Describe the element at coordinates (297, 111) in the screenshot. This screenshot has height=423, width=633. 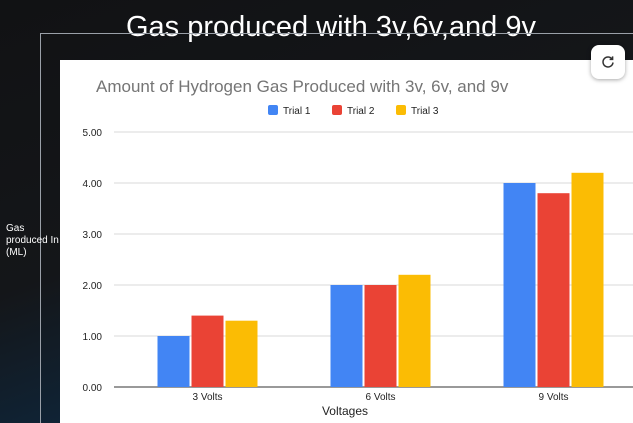
I see `legend-label: Trial 1` at that location.